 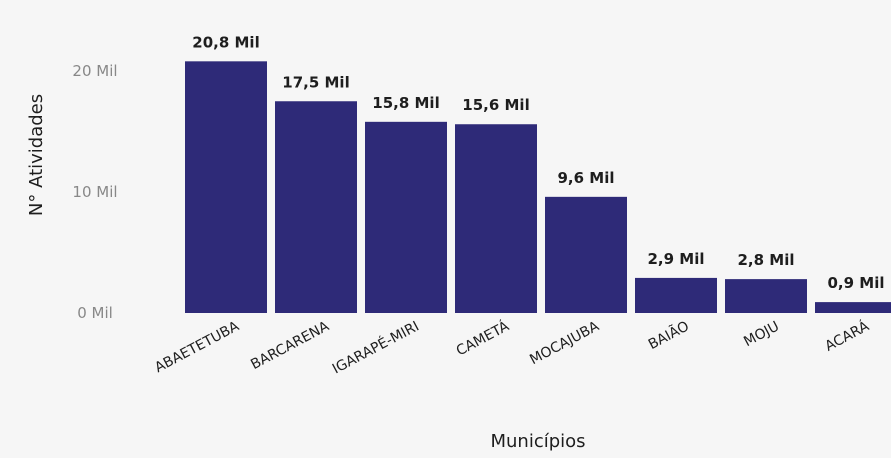 I want to click on y-axis-title: N° Atividades, so click(x=36, y=155).